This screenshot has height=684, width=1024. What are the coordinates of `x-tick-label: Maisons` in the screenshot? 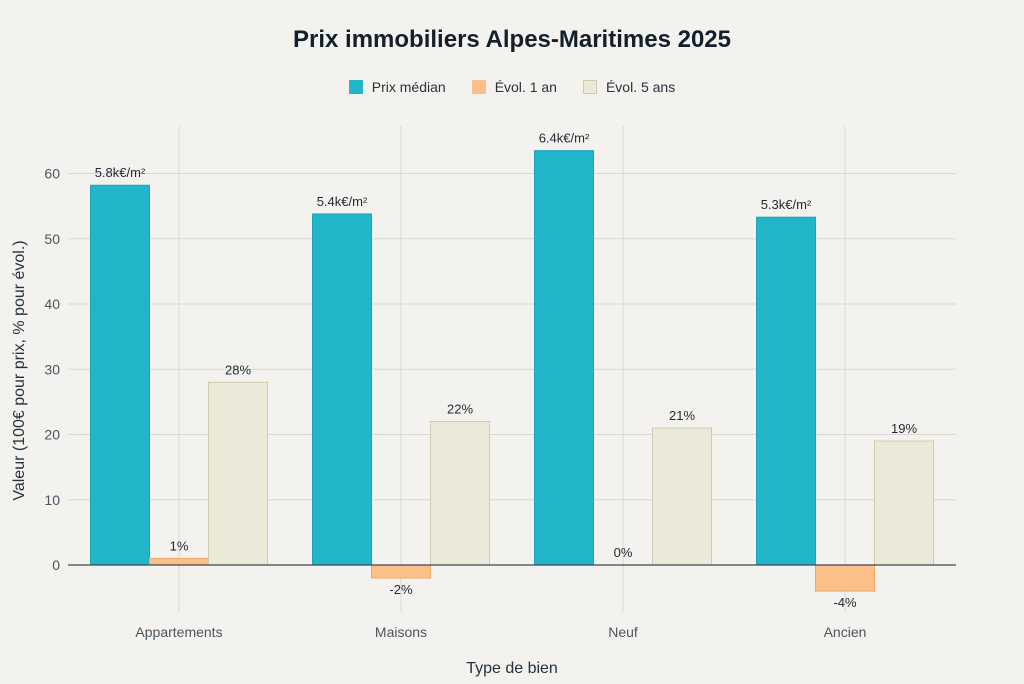 It's located at (401, 632).